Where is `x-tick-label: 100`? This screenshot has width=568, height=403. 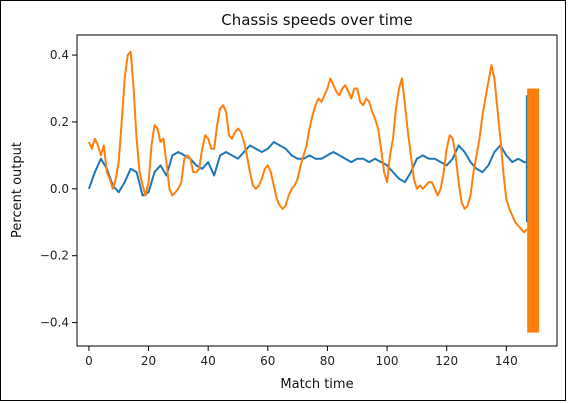 x-tick-label: 100 is located at coordinates (387, 361).